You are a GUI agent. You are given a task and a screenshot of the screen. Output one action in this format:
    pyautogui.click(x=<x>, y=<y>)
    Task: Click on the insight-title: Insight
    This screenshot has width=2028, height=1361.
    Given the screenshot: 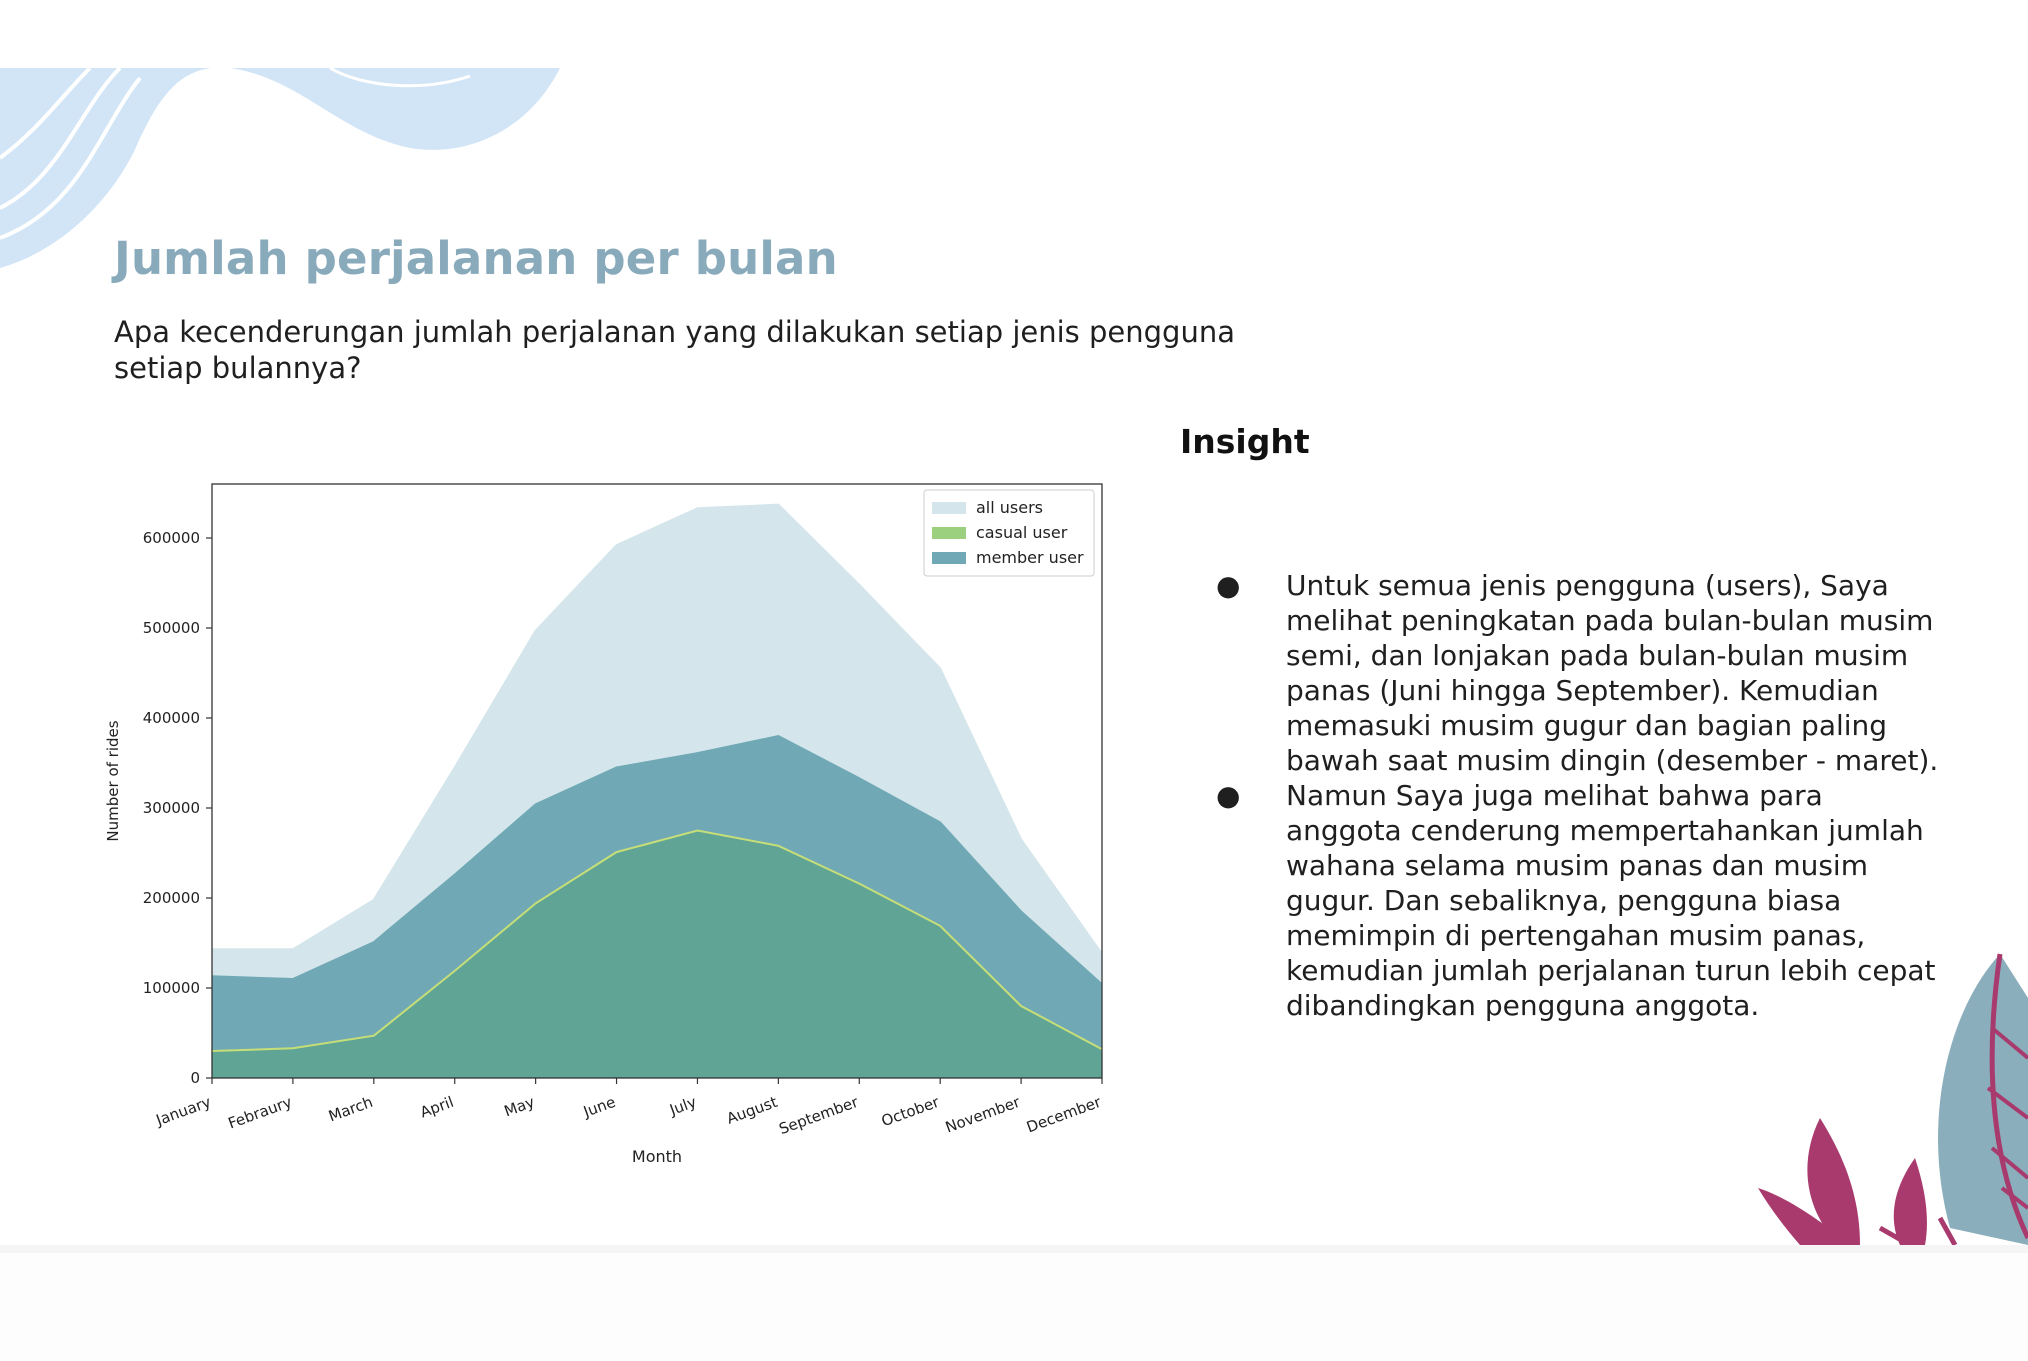 What is the action you would take?
    pyautogui.click(x=1245, y=441)
    